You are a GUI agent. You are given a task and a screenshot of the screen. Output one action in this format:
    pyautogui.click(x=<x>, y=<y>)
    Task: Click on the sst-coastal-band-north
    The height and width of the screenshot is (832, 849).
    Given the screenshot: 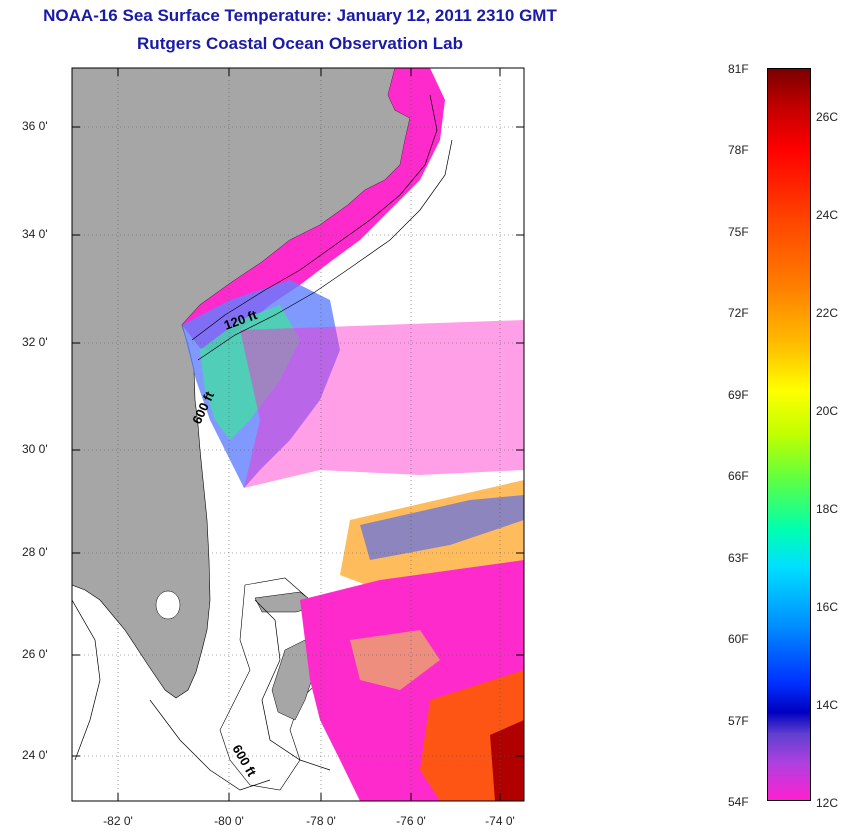 What is the action you would take?
    pyautogui.click(x=313, y=210)
    